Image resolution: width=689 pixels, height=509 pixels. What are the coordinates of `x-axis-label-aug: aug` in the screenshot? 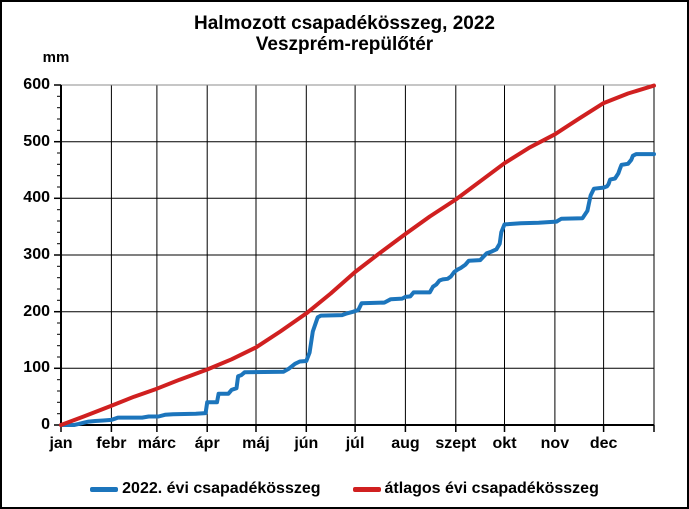 It's located at (405, 443).